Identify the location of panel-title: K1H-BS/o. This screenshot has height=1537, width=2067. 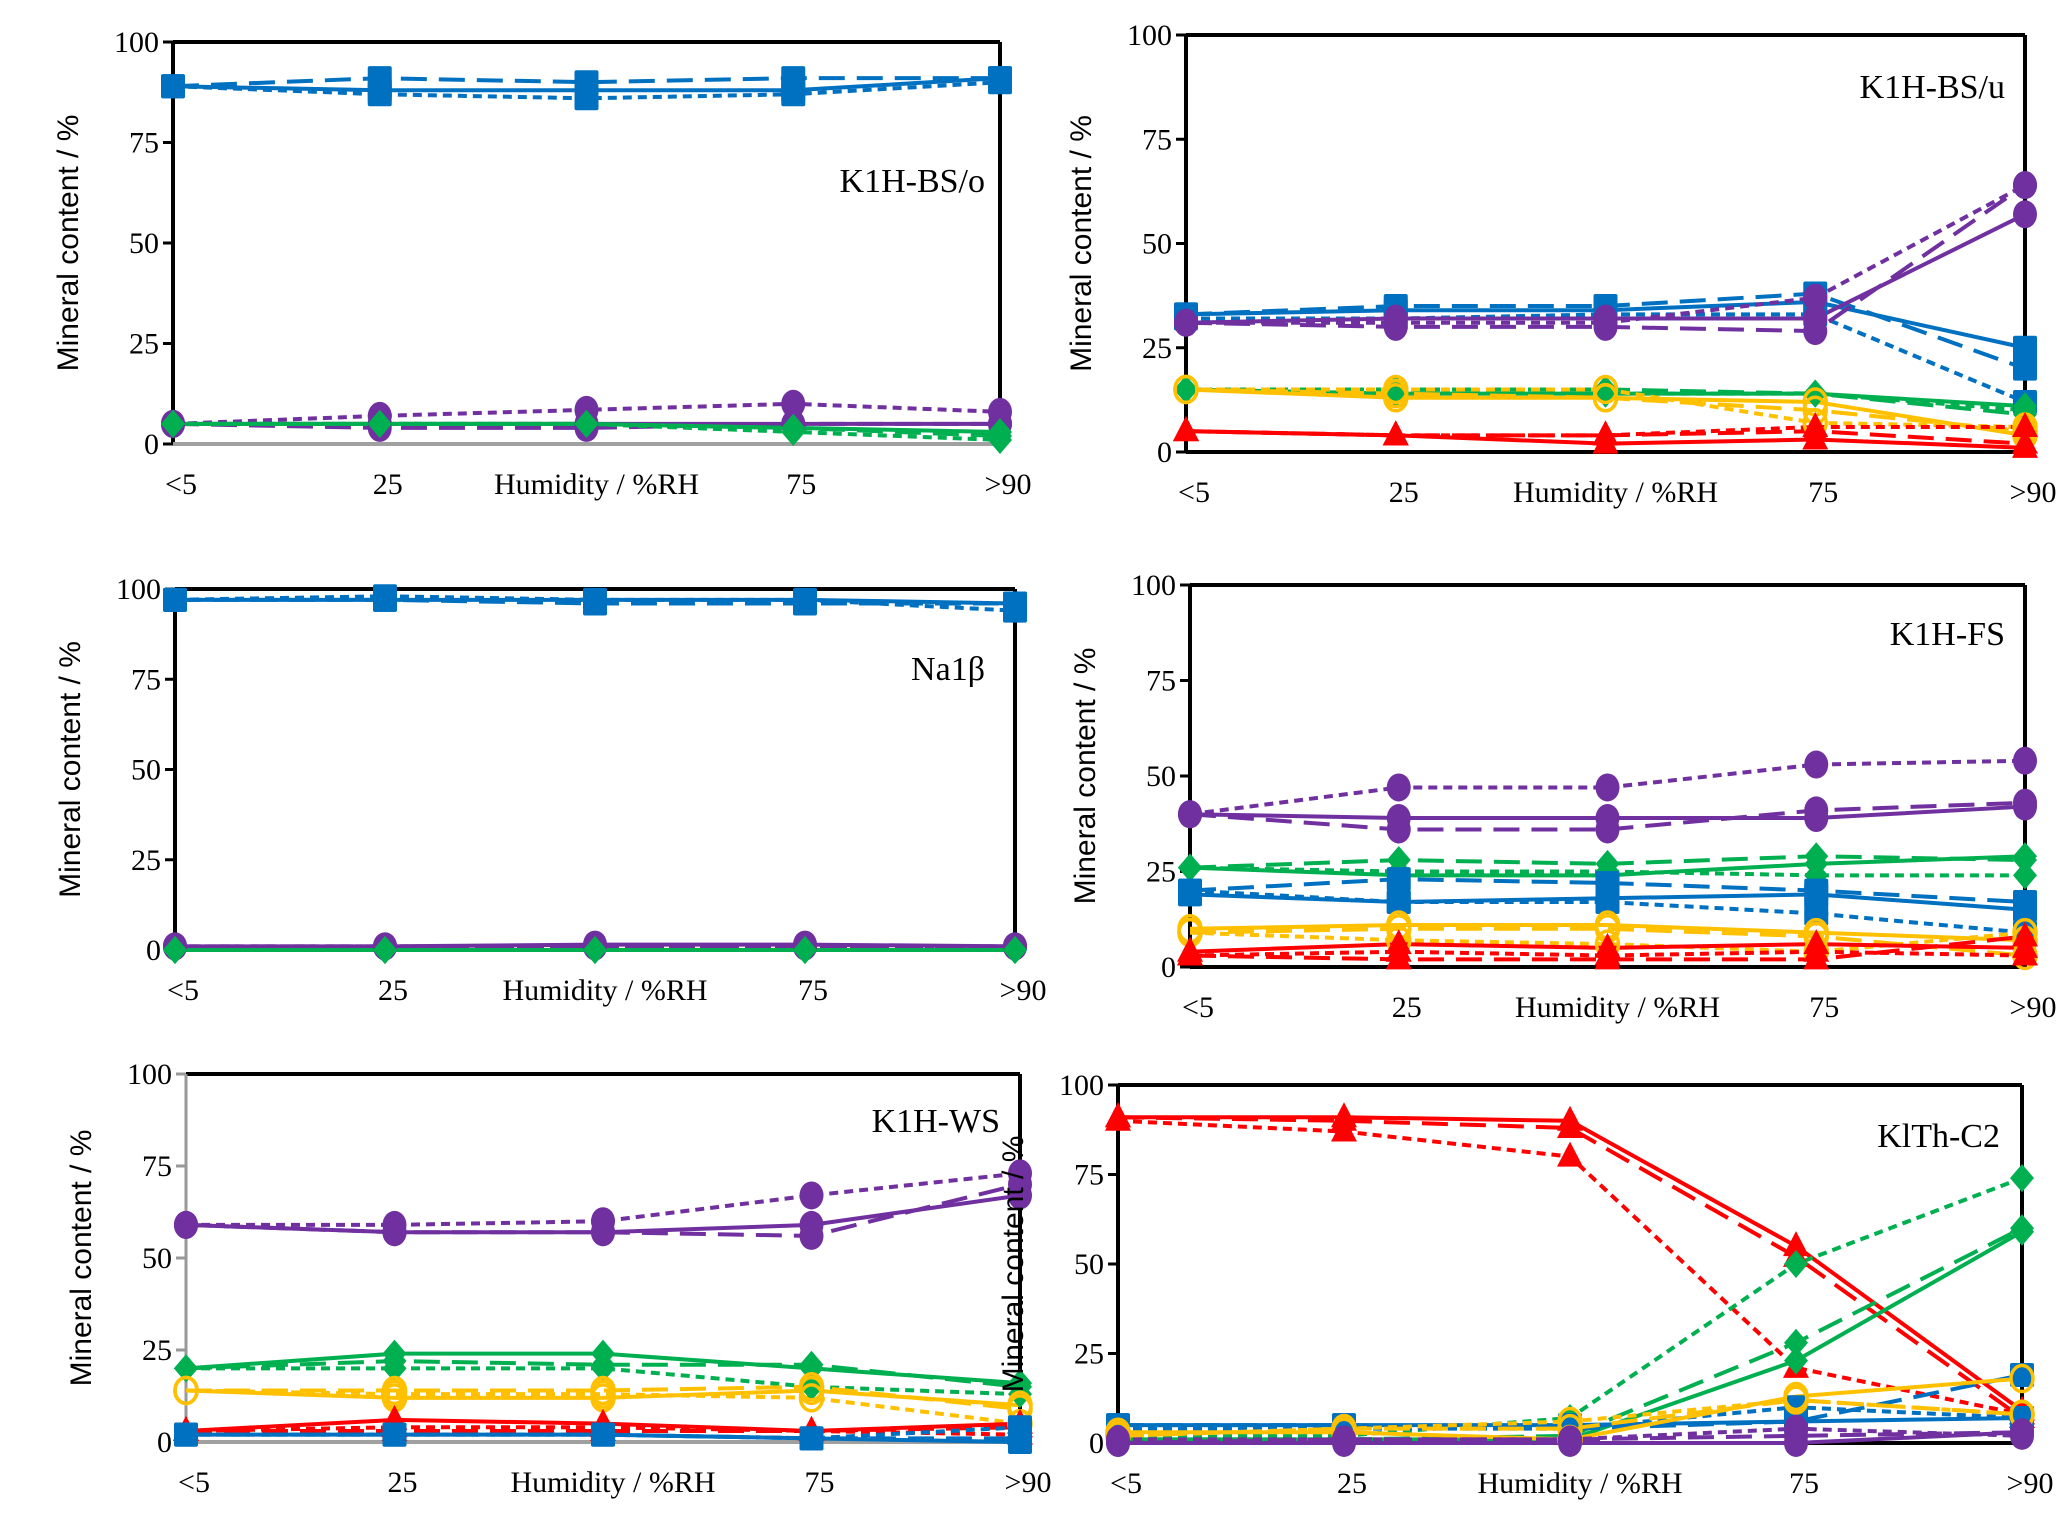
(912, 181).